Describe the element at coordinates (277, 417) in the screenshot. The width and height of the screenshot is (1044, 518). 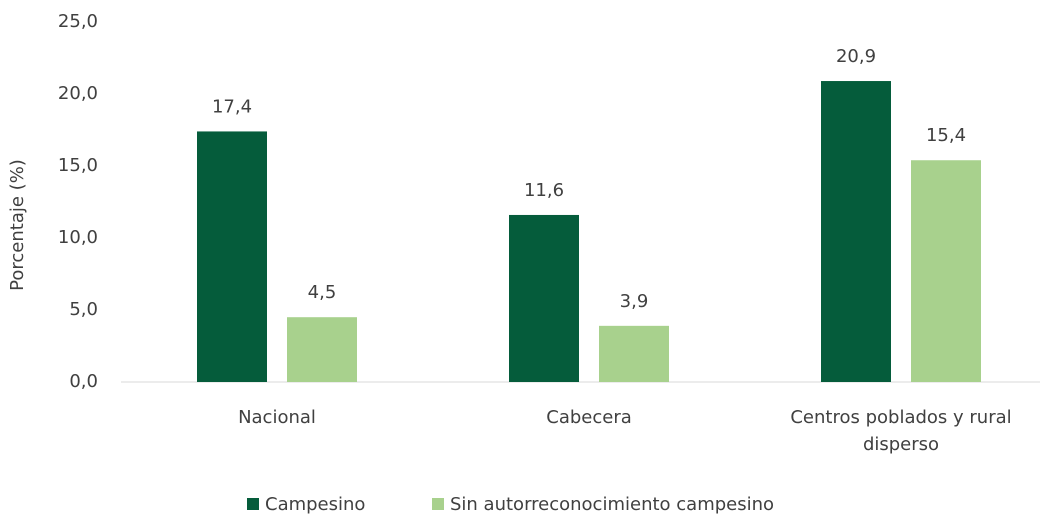
I see `x-tick-label: Nacional` at that location.